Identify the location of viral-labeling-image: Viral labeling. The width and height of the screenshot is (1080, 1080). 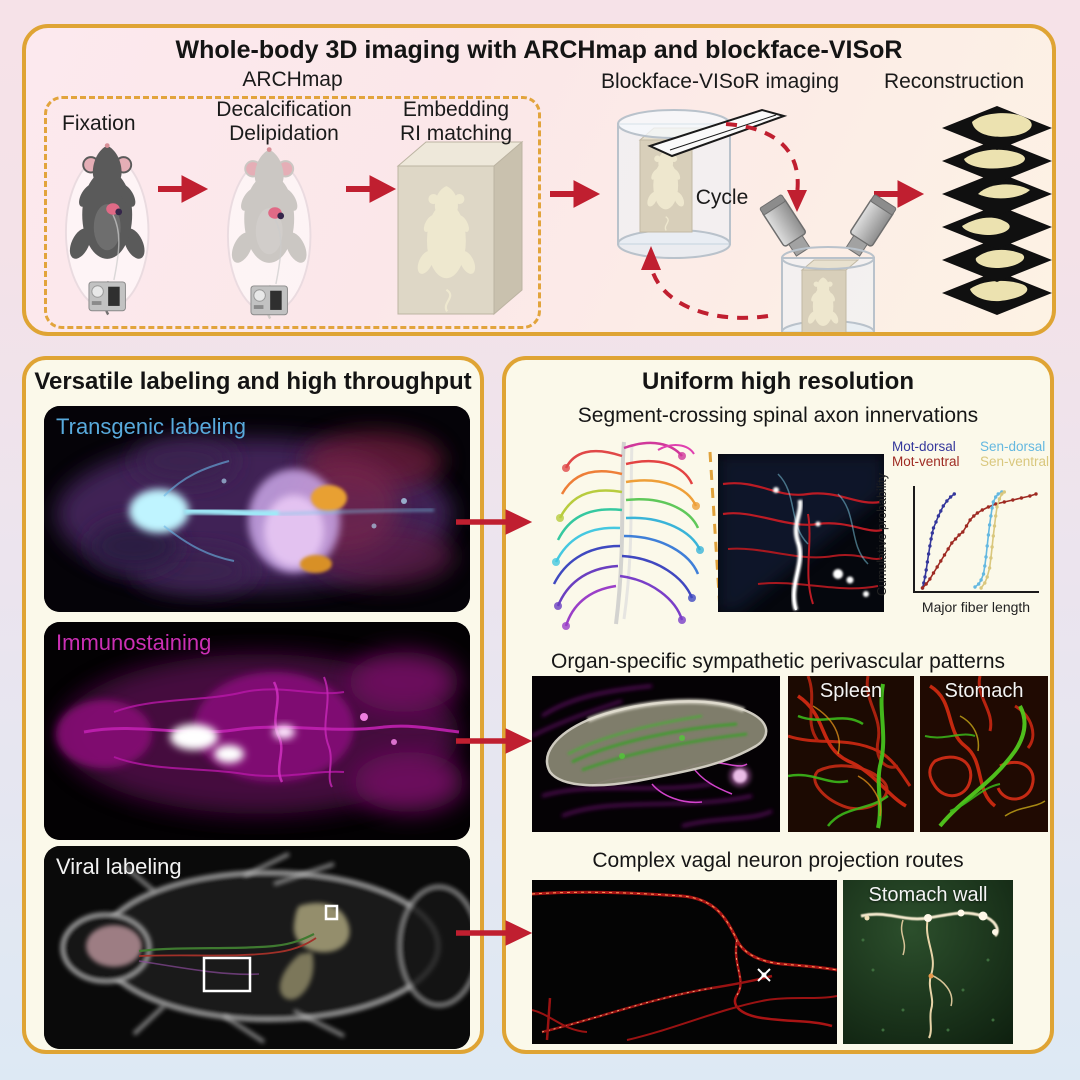
(257, 947).